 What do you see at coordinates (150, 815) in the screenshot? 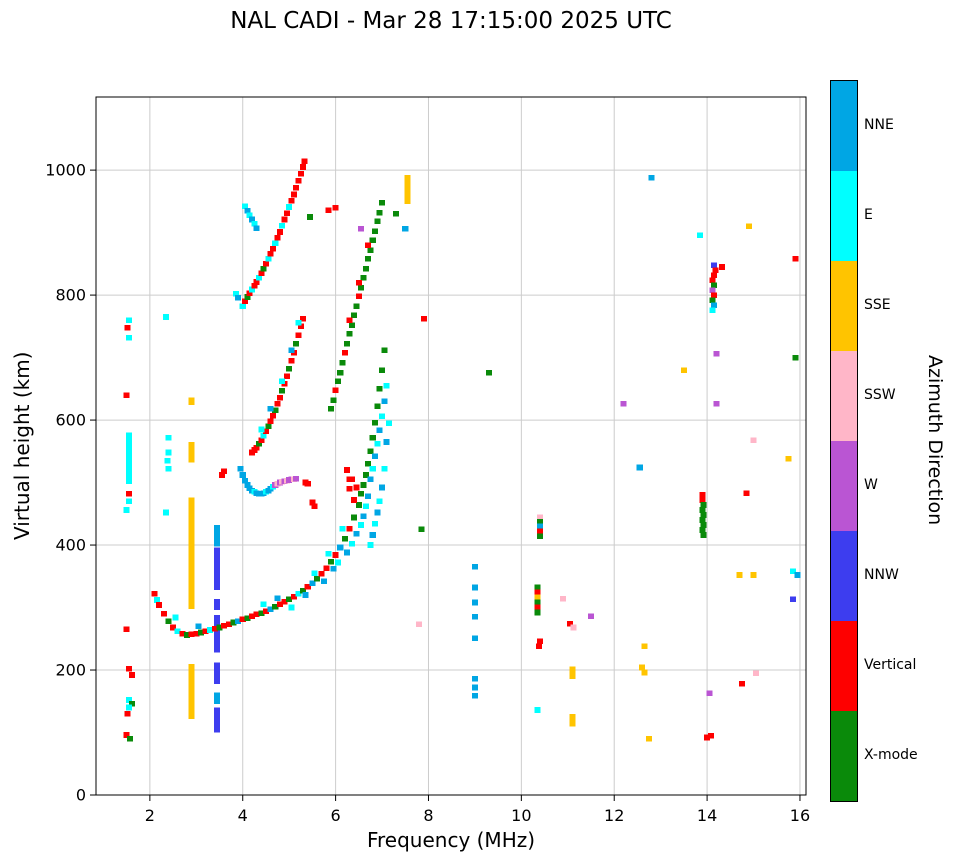
I see `x-tick-label: 2` at bounding box center [150, 815].